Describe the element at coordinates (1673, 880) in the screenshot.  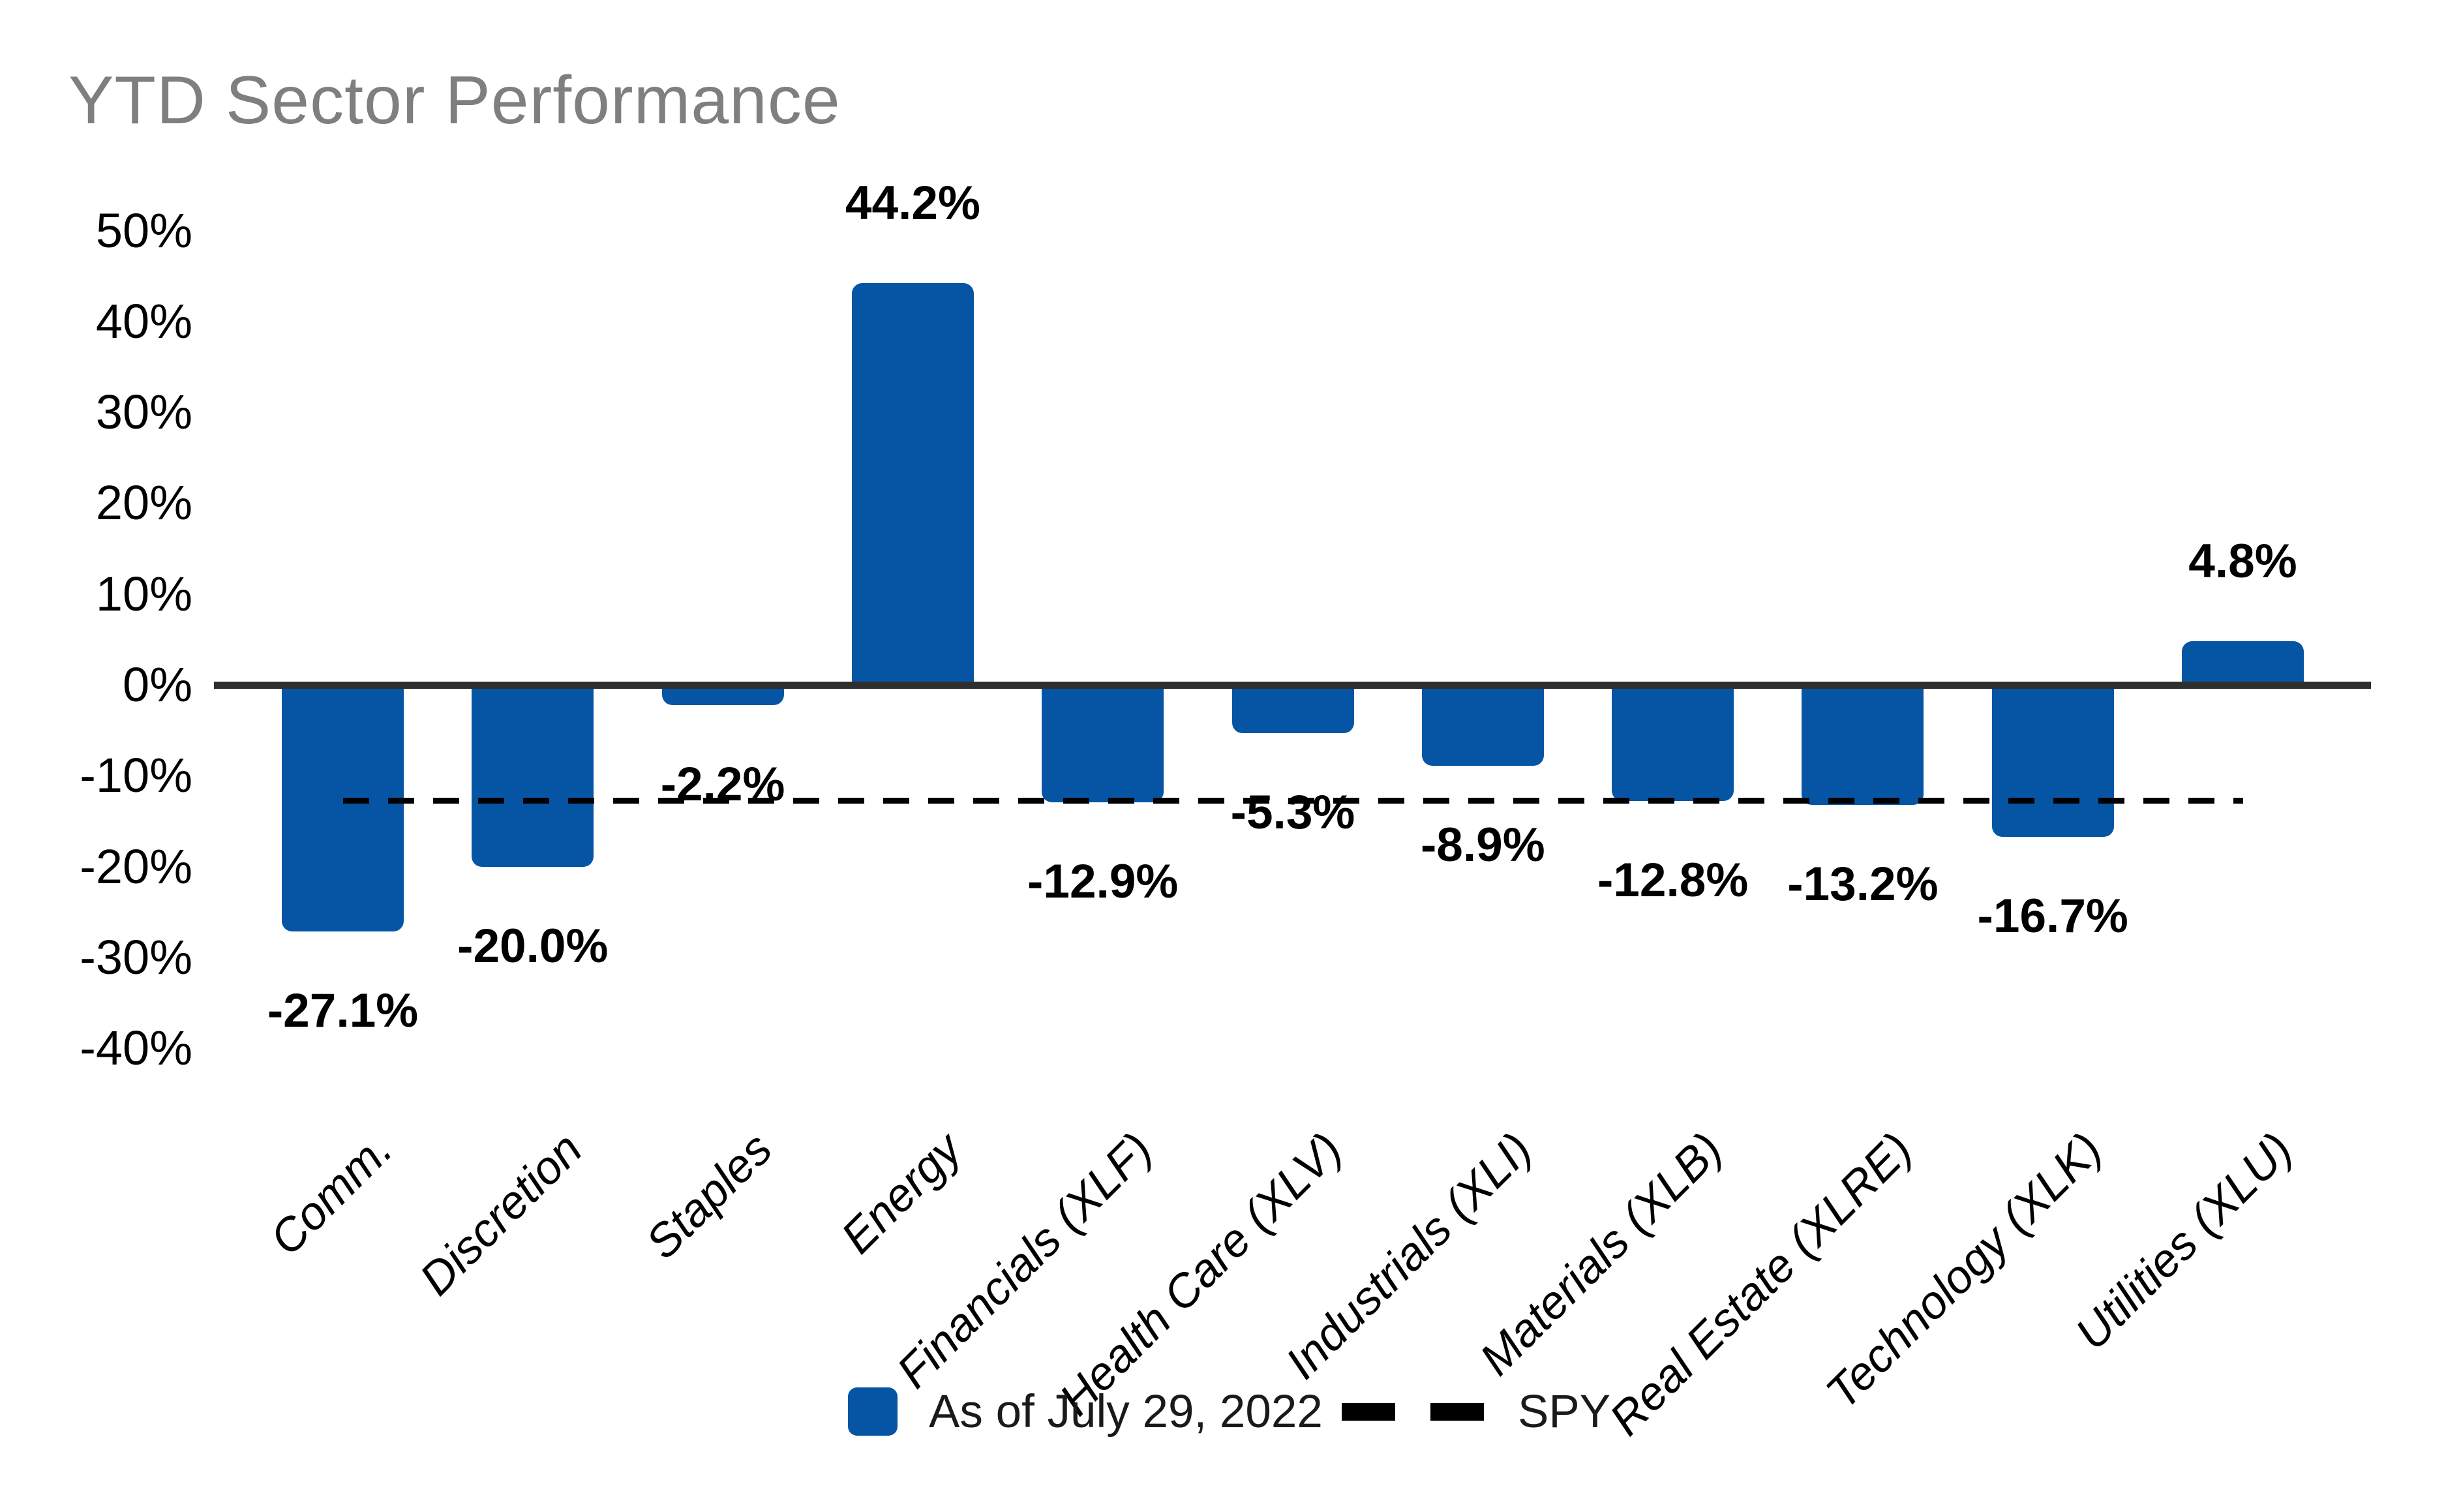
I see `bar-value-label: -12.8%` at that location.